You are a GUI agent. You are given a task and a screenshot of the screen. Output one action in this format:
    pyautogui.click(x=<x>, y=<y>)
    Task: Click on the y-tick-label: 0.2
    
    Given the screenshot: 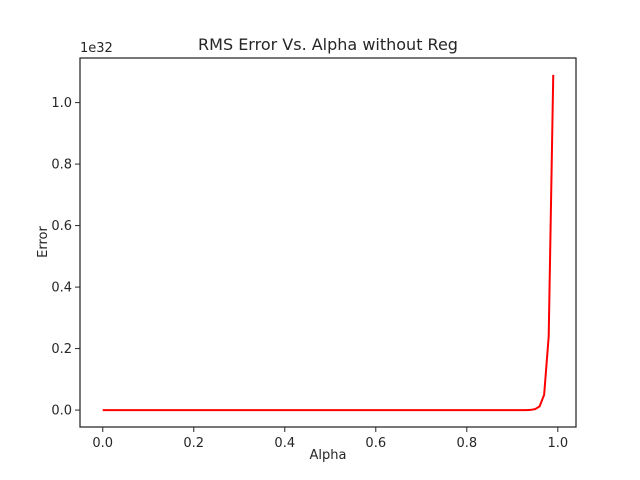 What is the action you would take?
    pyautogui.click(x=61, y=349)
    